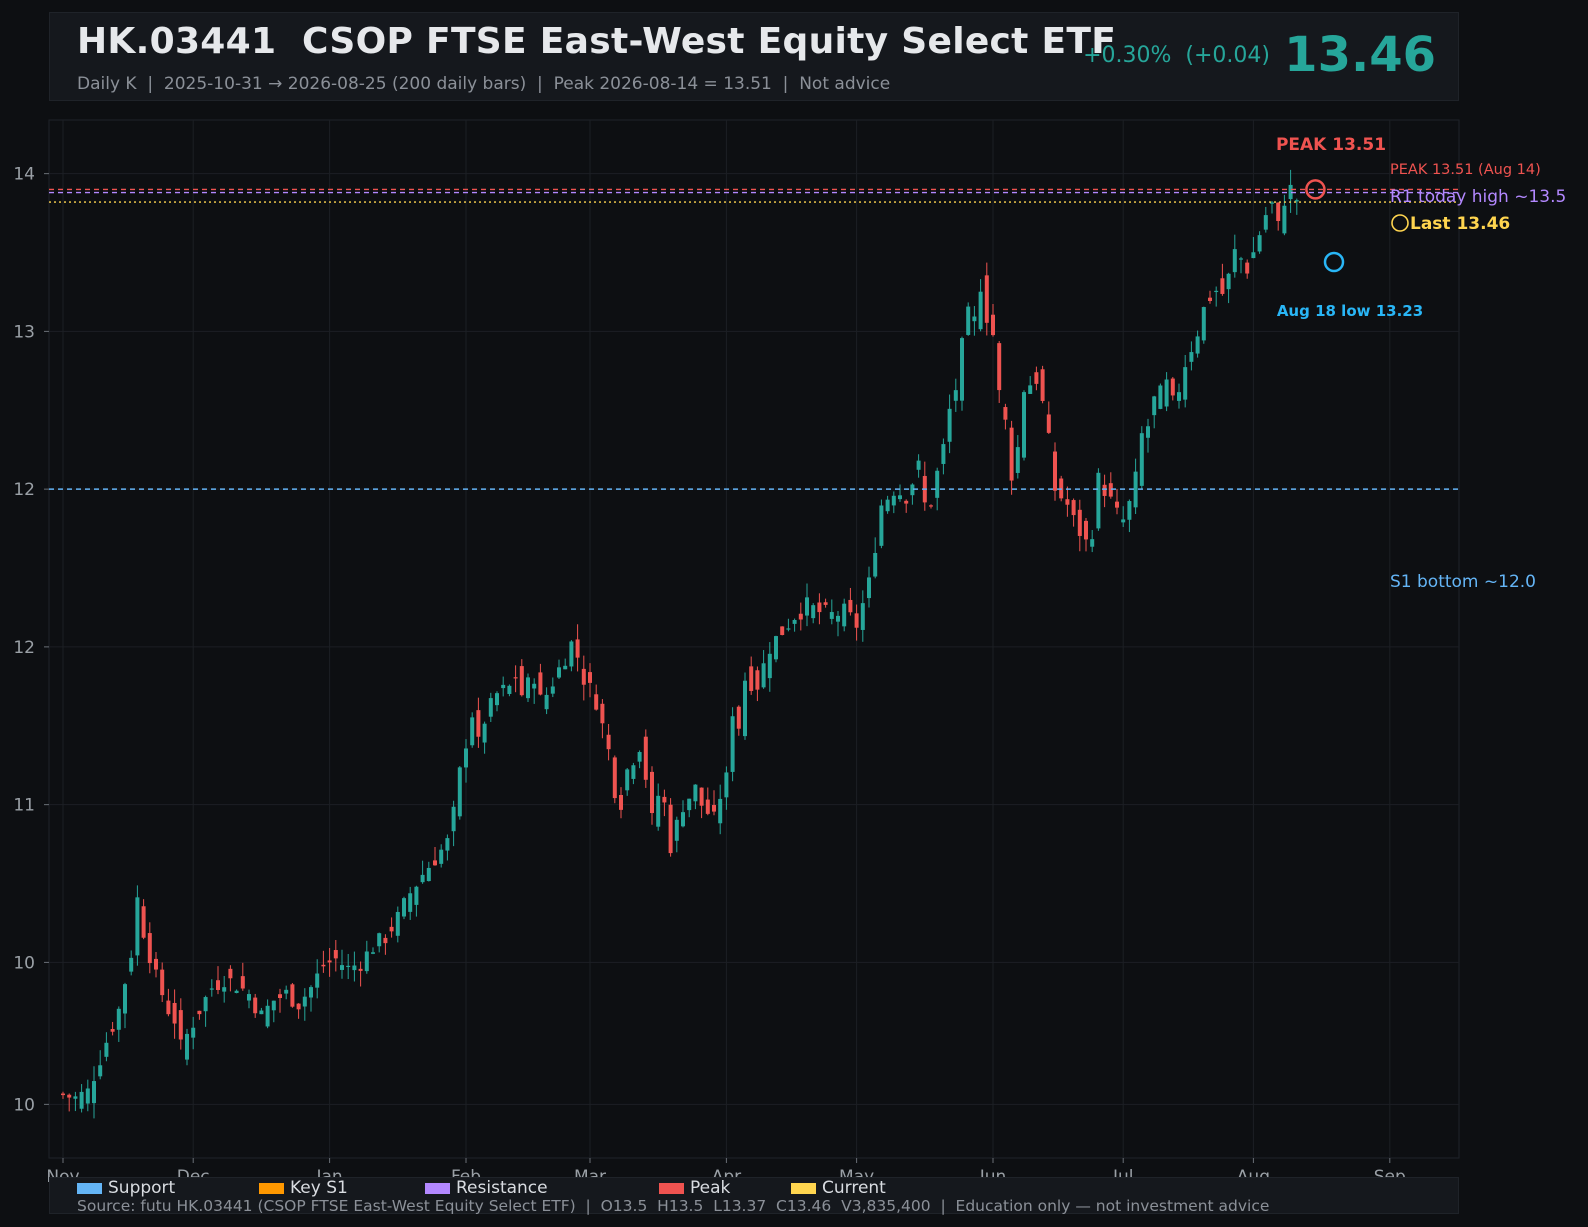 The width and height of the screenshot is (1588, 1227). What do you see at coordinates (1360, 55) in the screenshot?
I see `last-price: 13.46` at bounding box center [1360, 55].